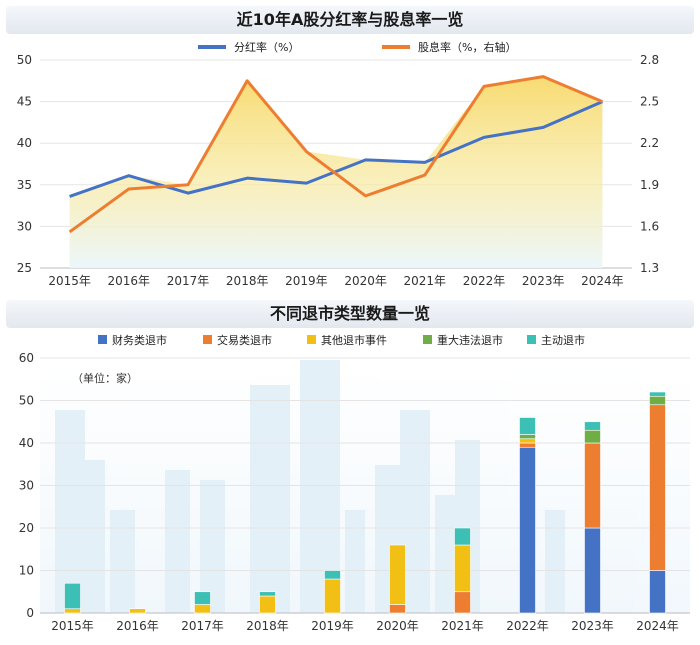 The height and width of the screenshot is (645, 700). What do you see at coordinates (354, 340) in the screenshot?
I see `legend-label: 其他退市事件` at bounding box center [354, 340].